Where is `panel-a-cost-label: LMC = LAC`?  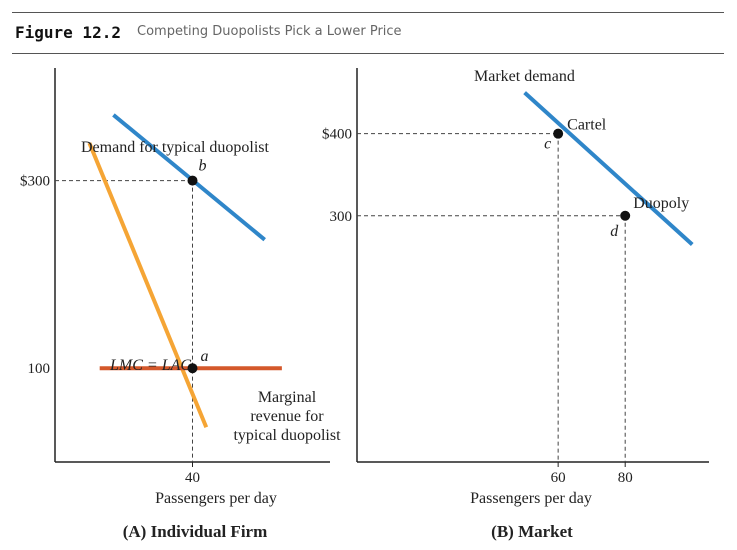 panel-a-cost-label: LMC = LAC is located at coordinates (150, 365).